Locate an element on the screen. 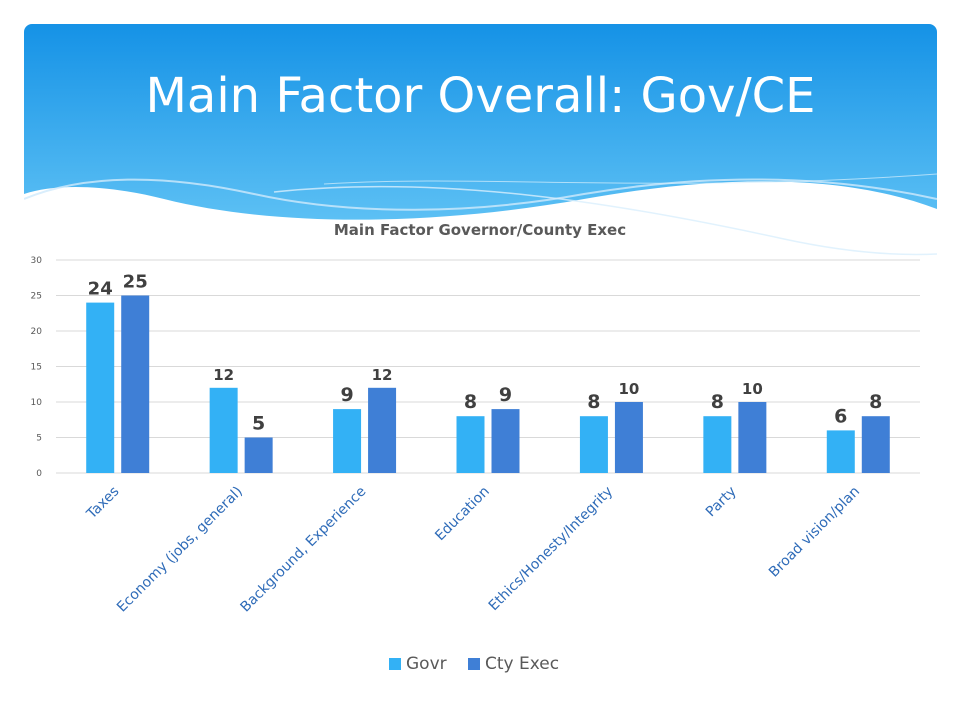  category-label: Ethics/Honesty/Integrity is located at coordinates (551, 549).